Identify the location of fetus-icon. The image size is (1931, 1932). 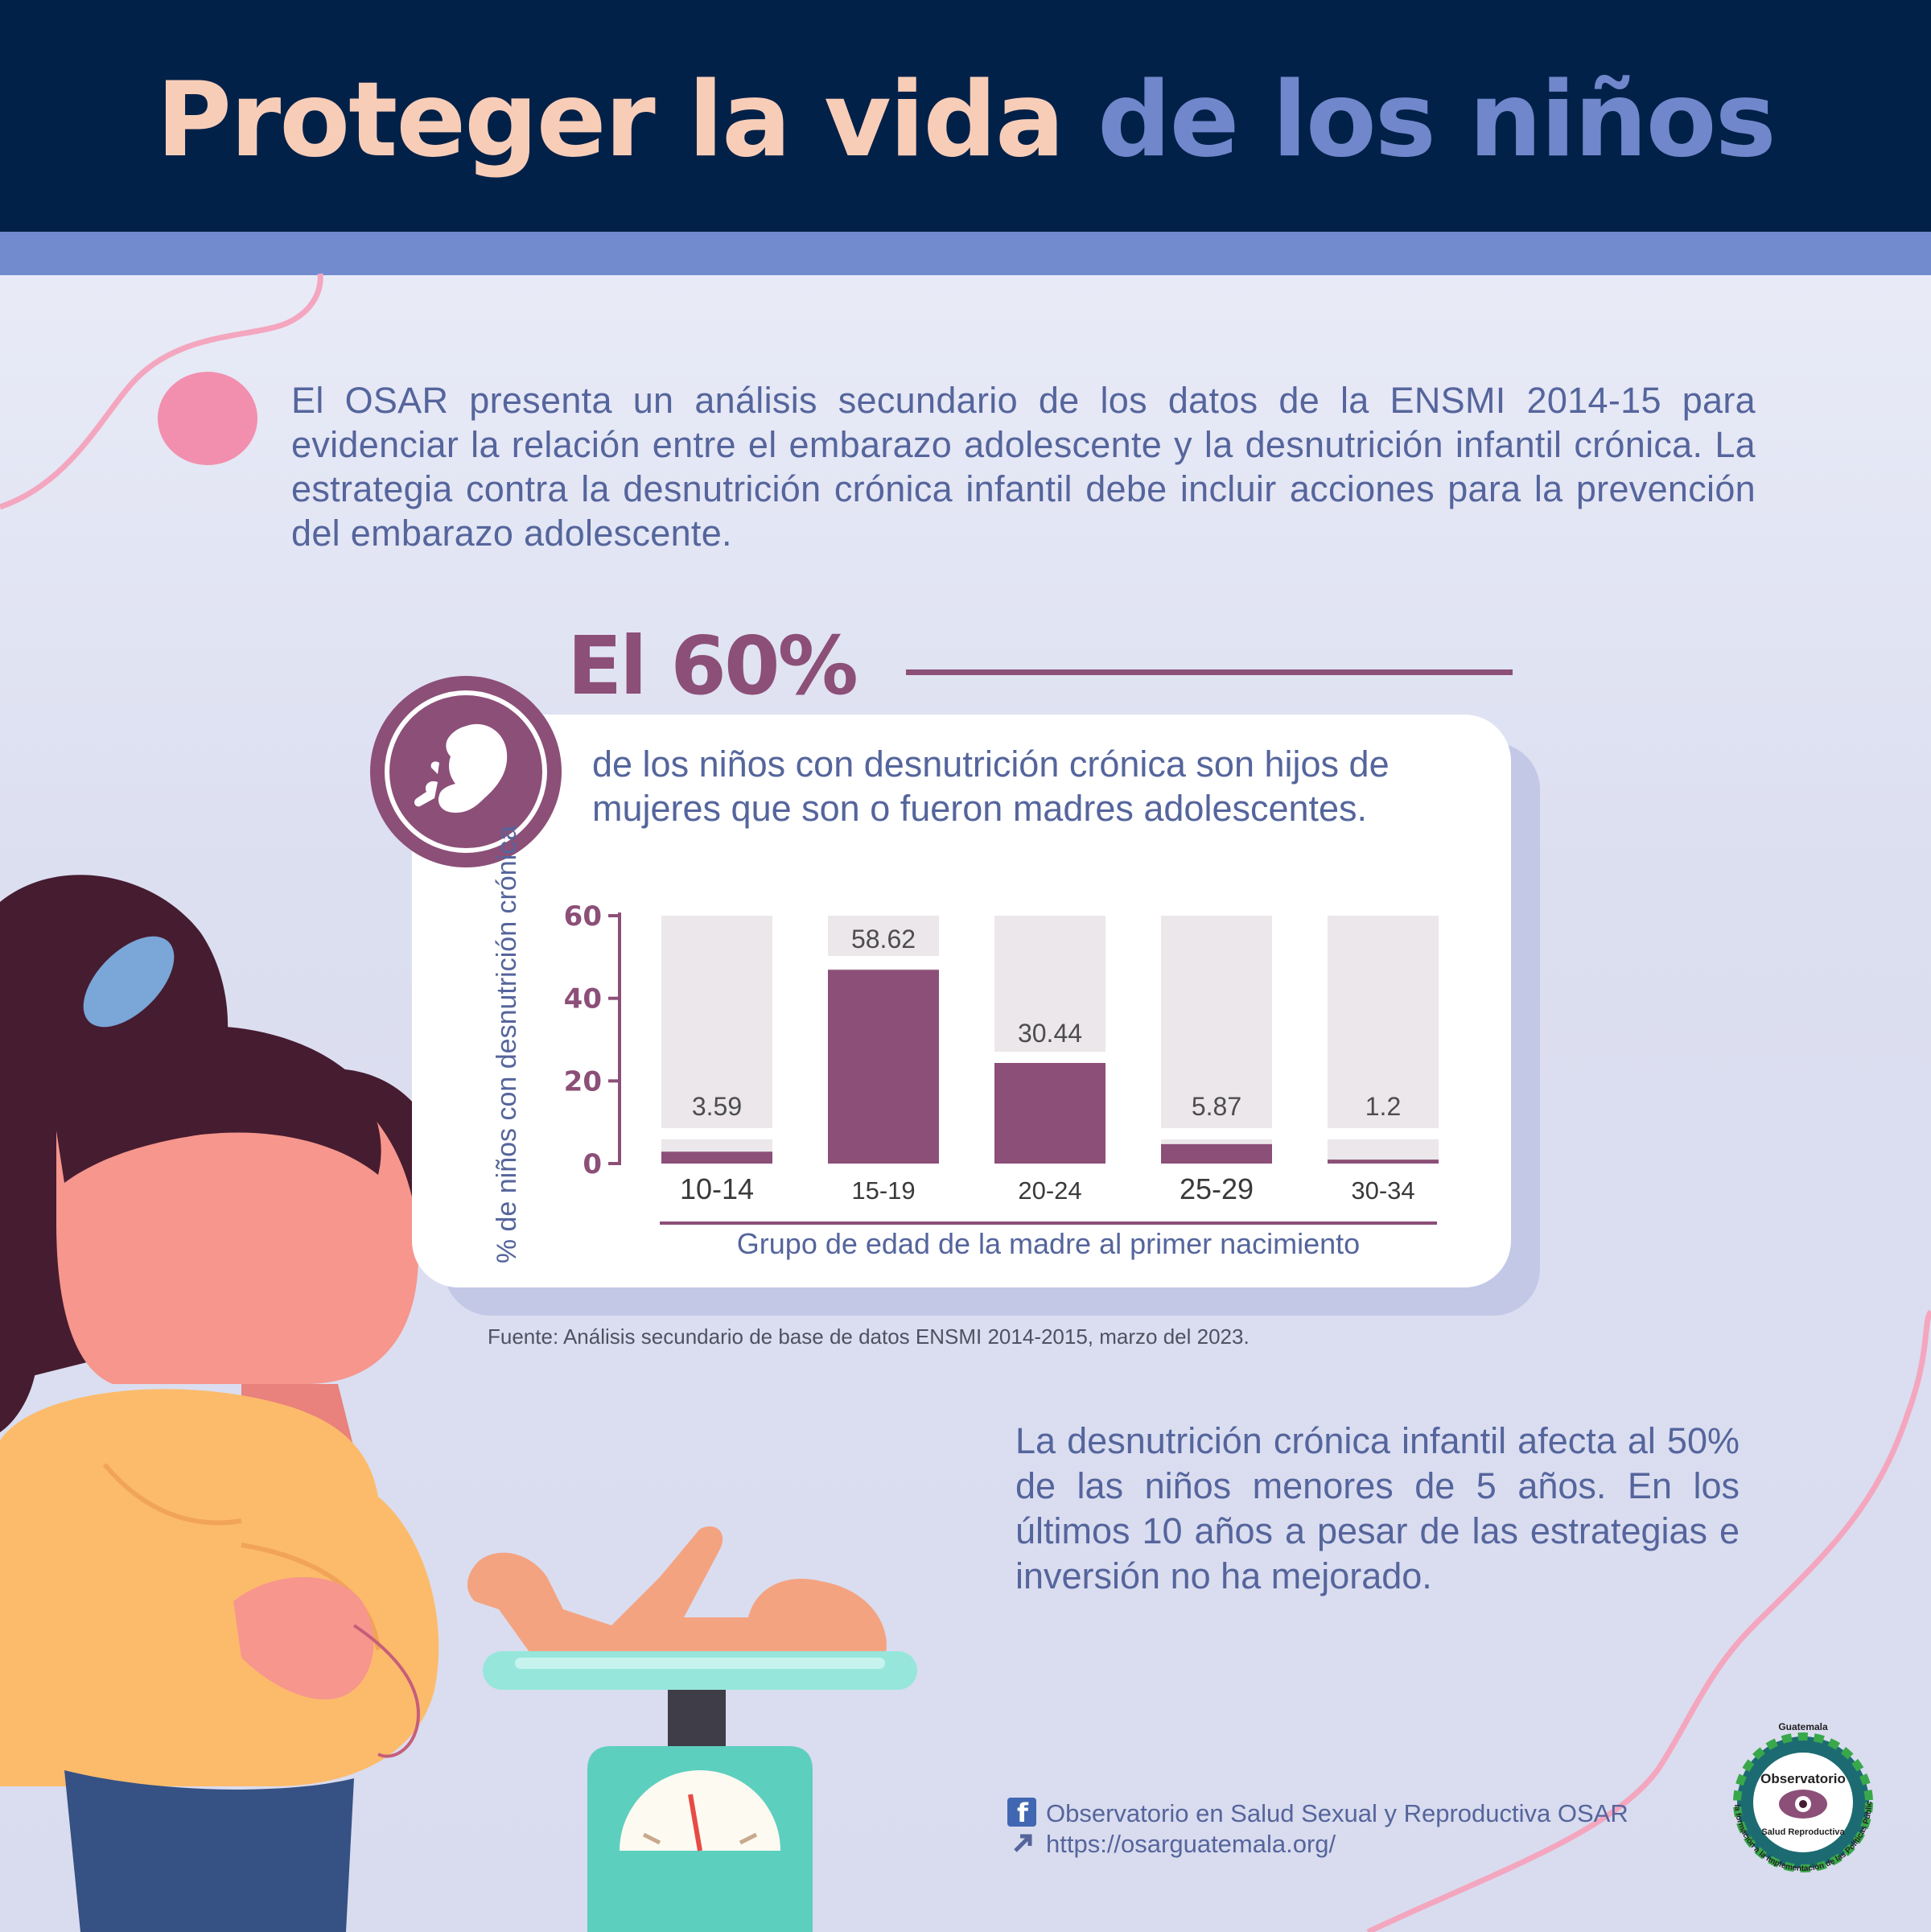
(461, 768).